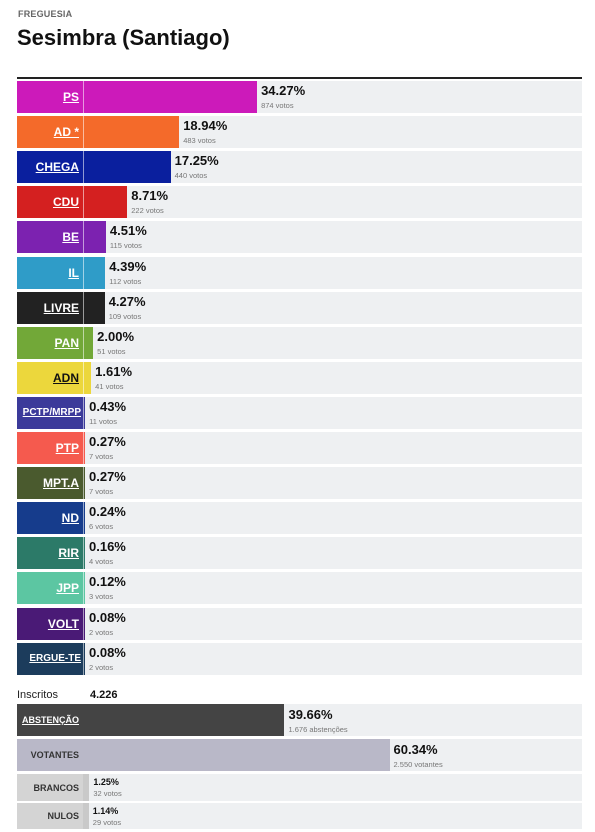  Describe the element at coordinates (125, 316) in the screenshot. I see `party-votes: 109 votos` at that location.